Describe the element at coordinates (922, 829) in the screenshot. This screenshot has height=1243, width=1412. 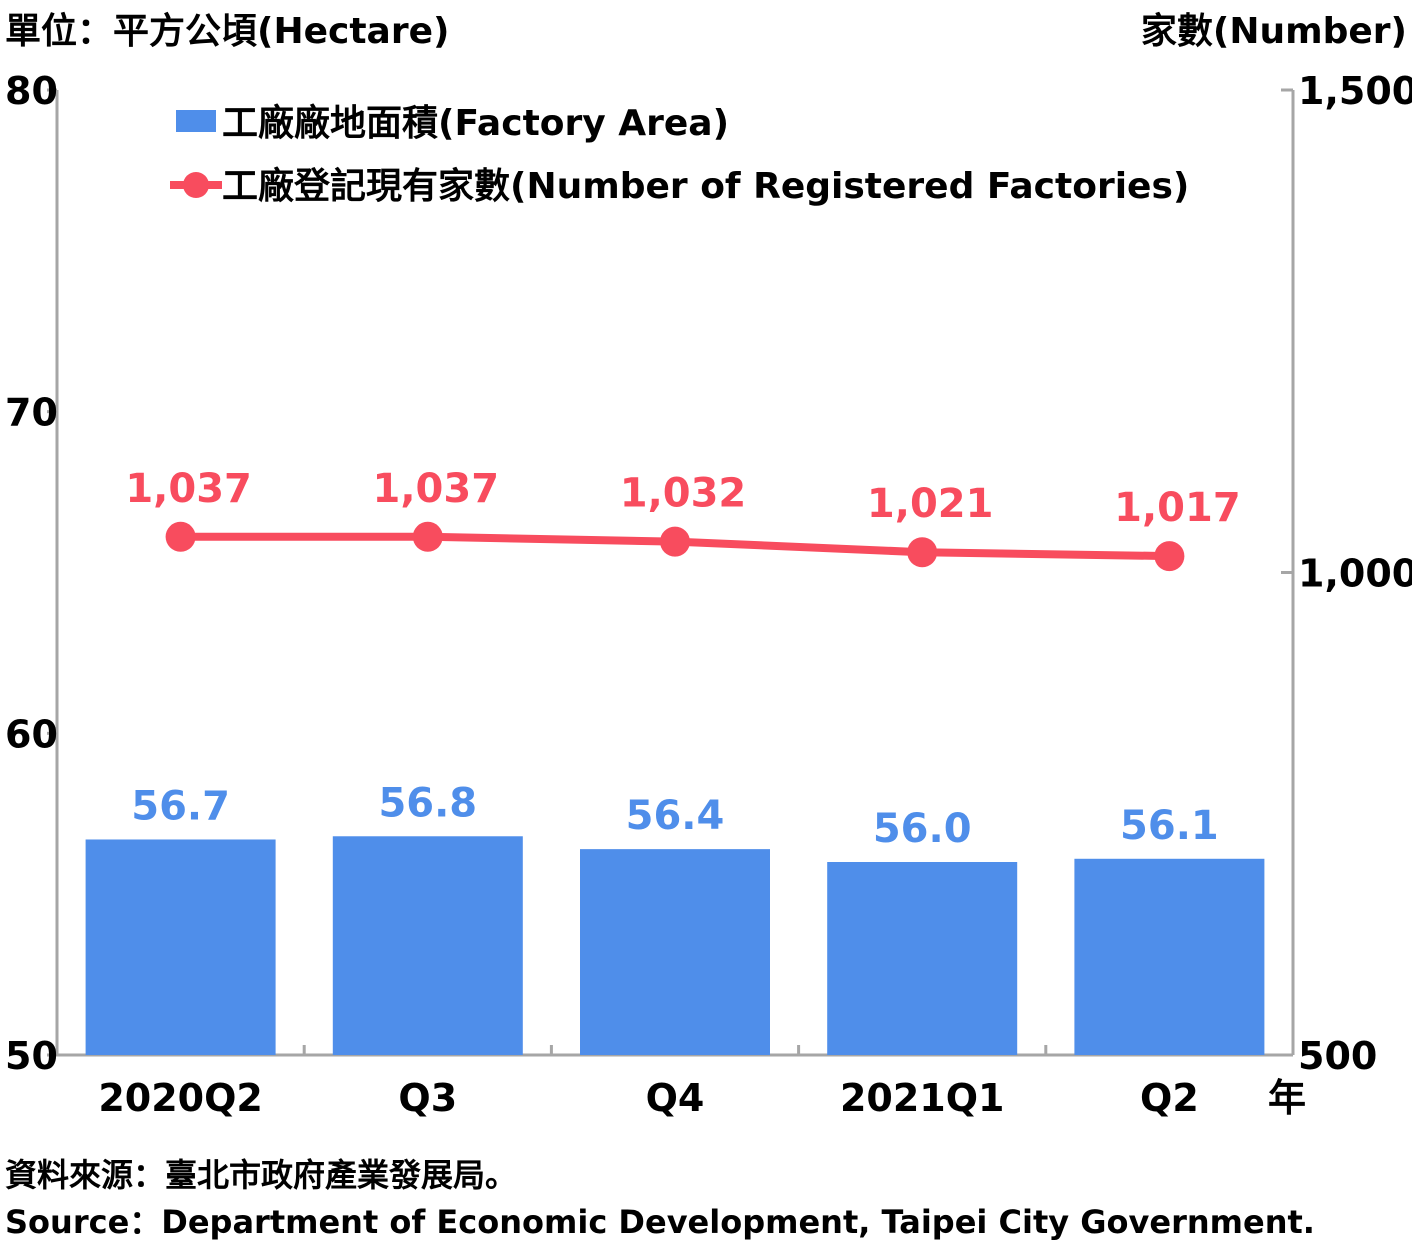
I see `bar-data-label: 56.0` at that location.